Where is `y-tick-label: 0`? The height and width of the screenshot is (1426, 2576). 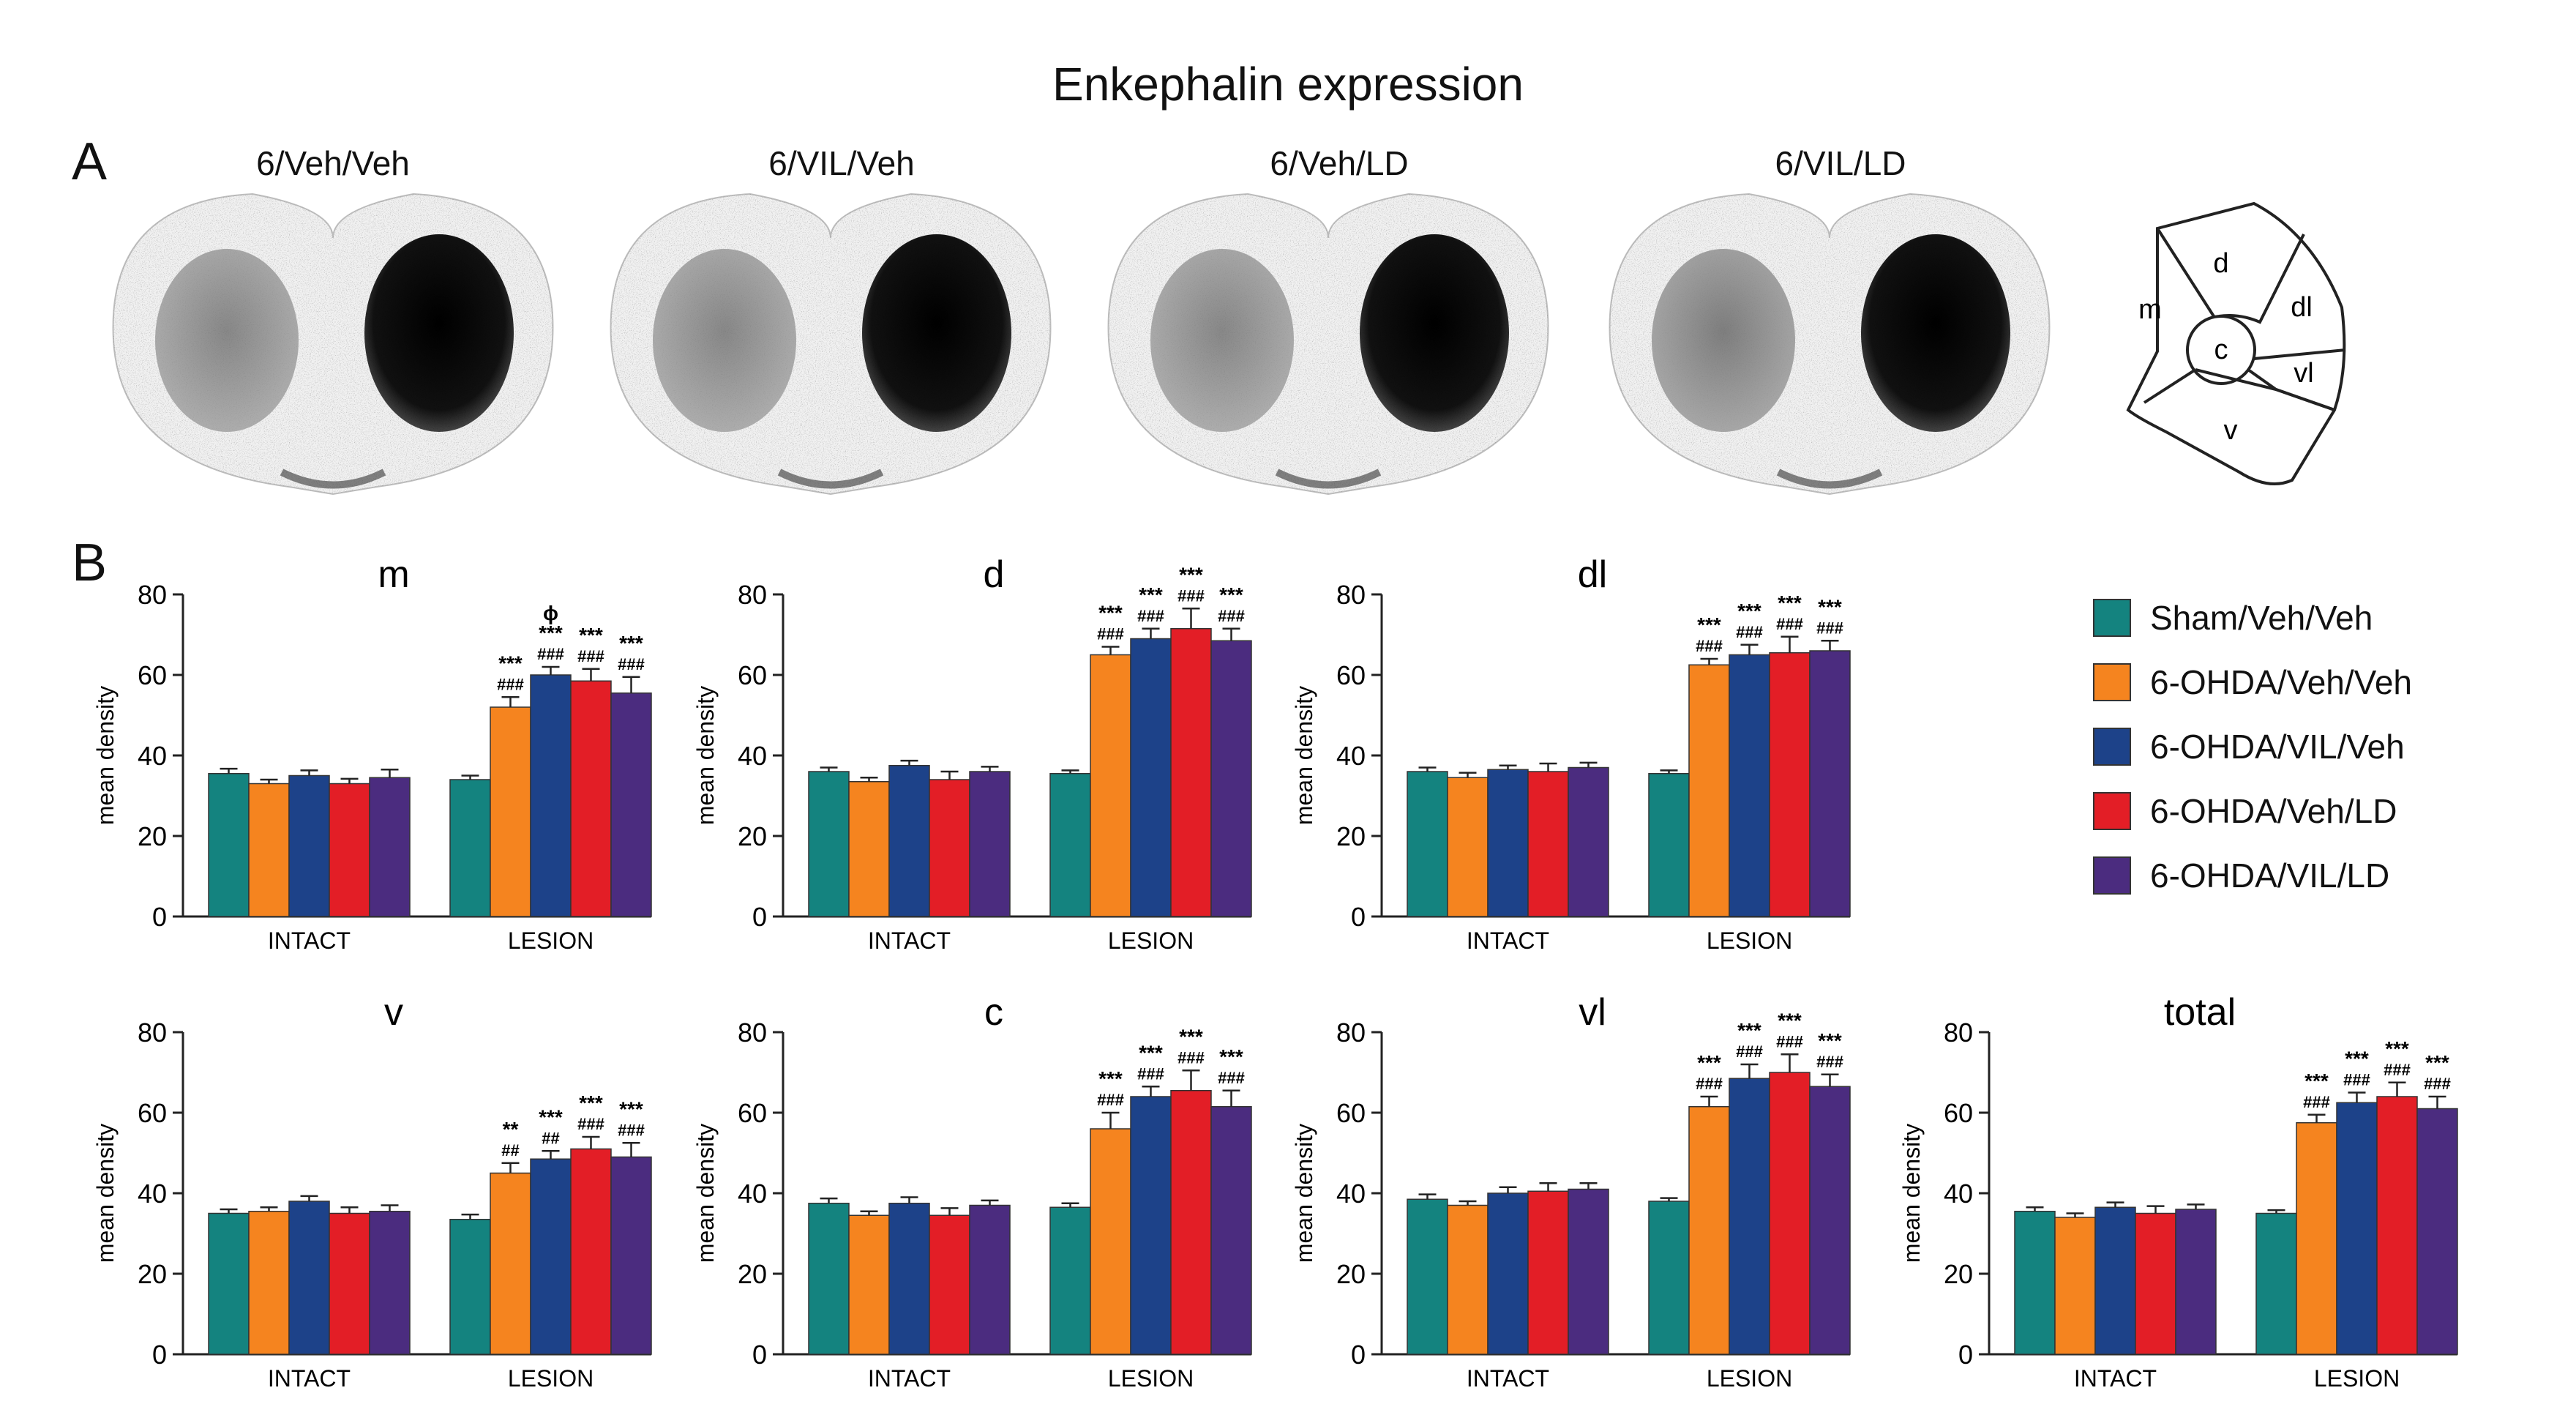
y-tick-label: 0 is located at coordinates (159, 1355).